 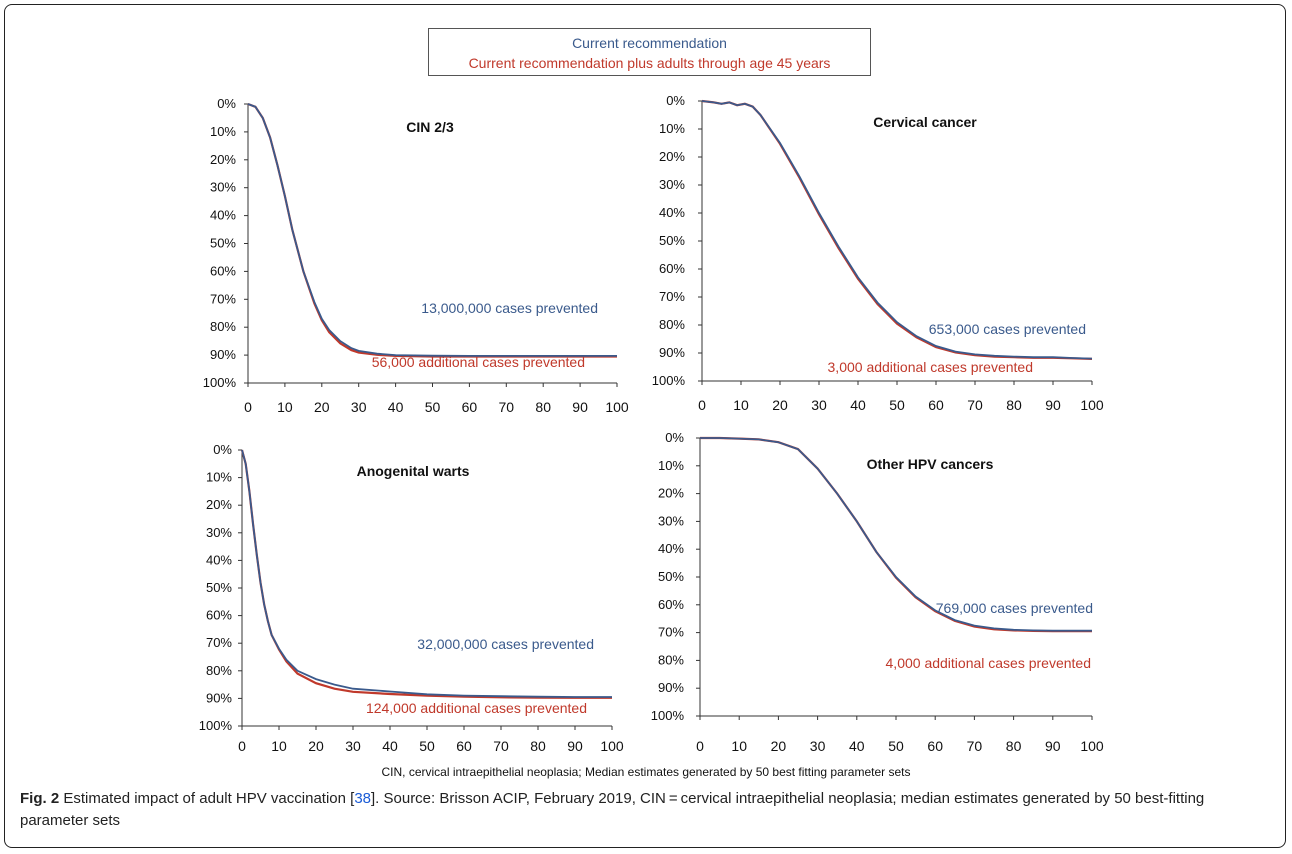 I want to click on chart-title: Cervical cancer, so click(x=925, y=122).